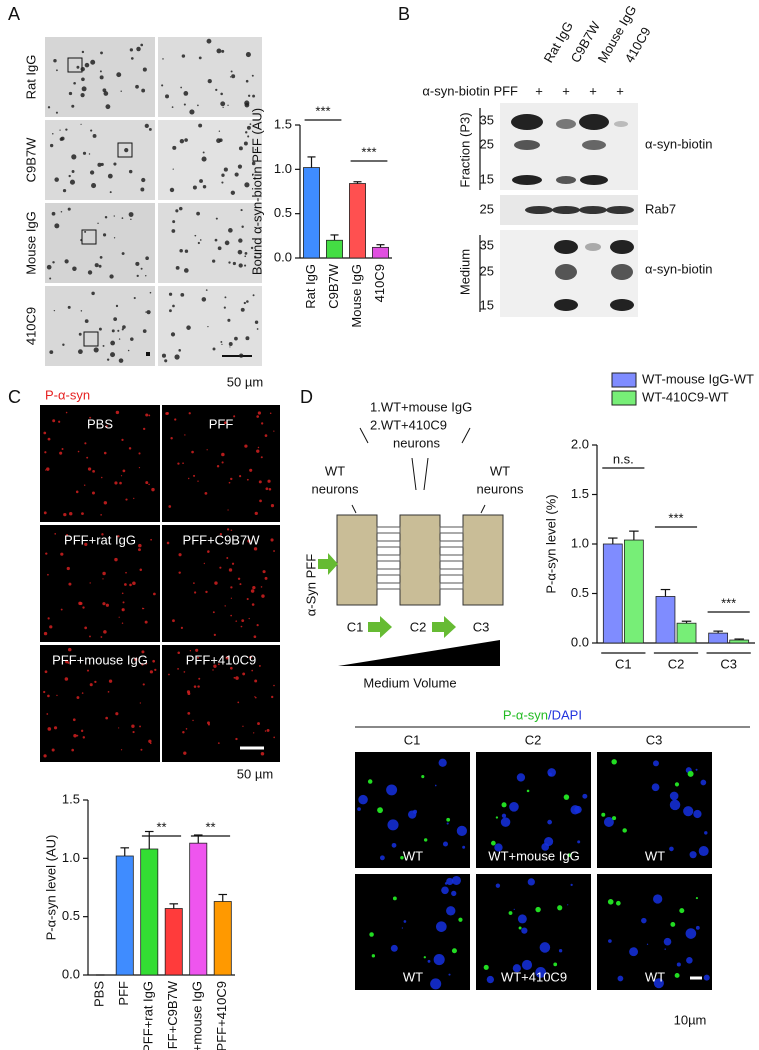 The height and width of the screenshot is (1050, 759). I want to click on column-label: C1, so click(412, 739).